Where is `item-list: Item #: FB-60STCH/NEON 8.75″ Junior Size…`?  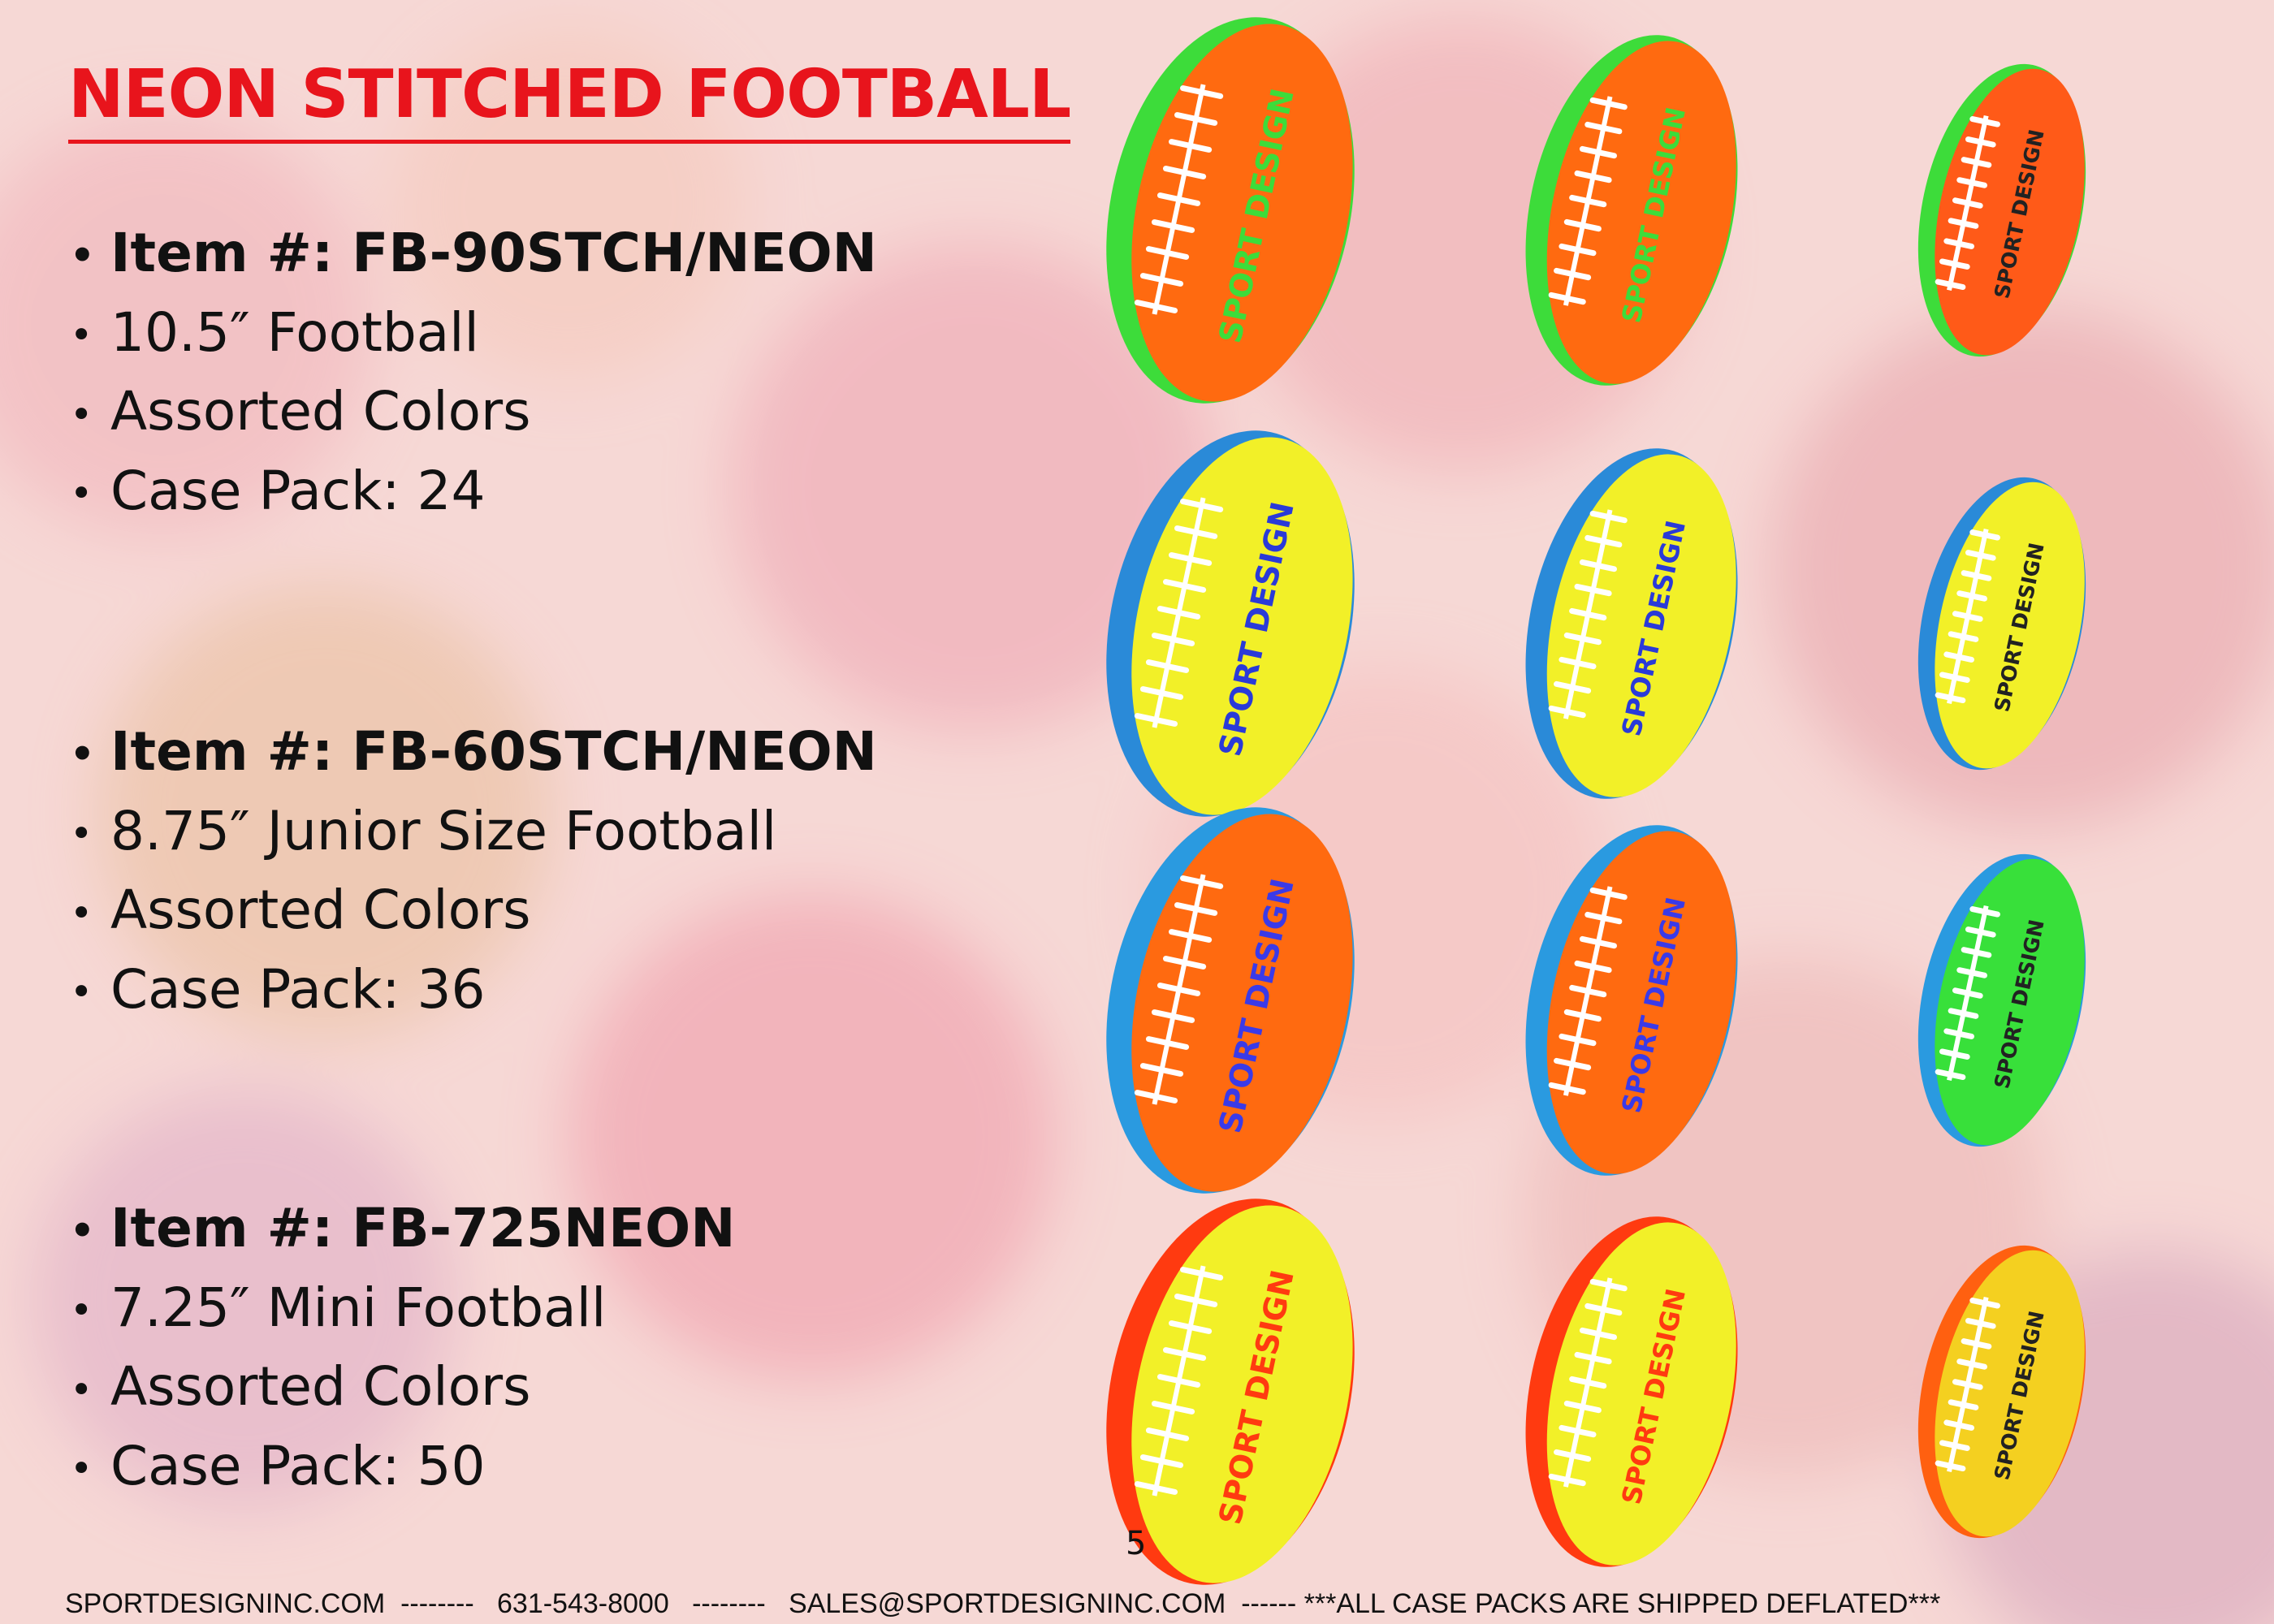 item-list: Item #: FB-60STCH/NEON 8.75″ Junior Size… is located at coordinates (474, 873).